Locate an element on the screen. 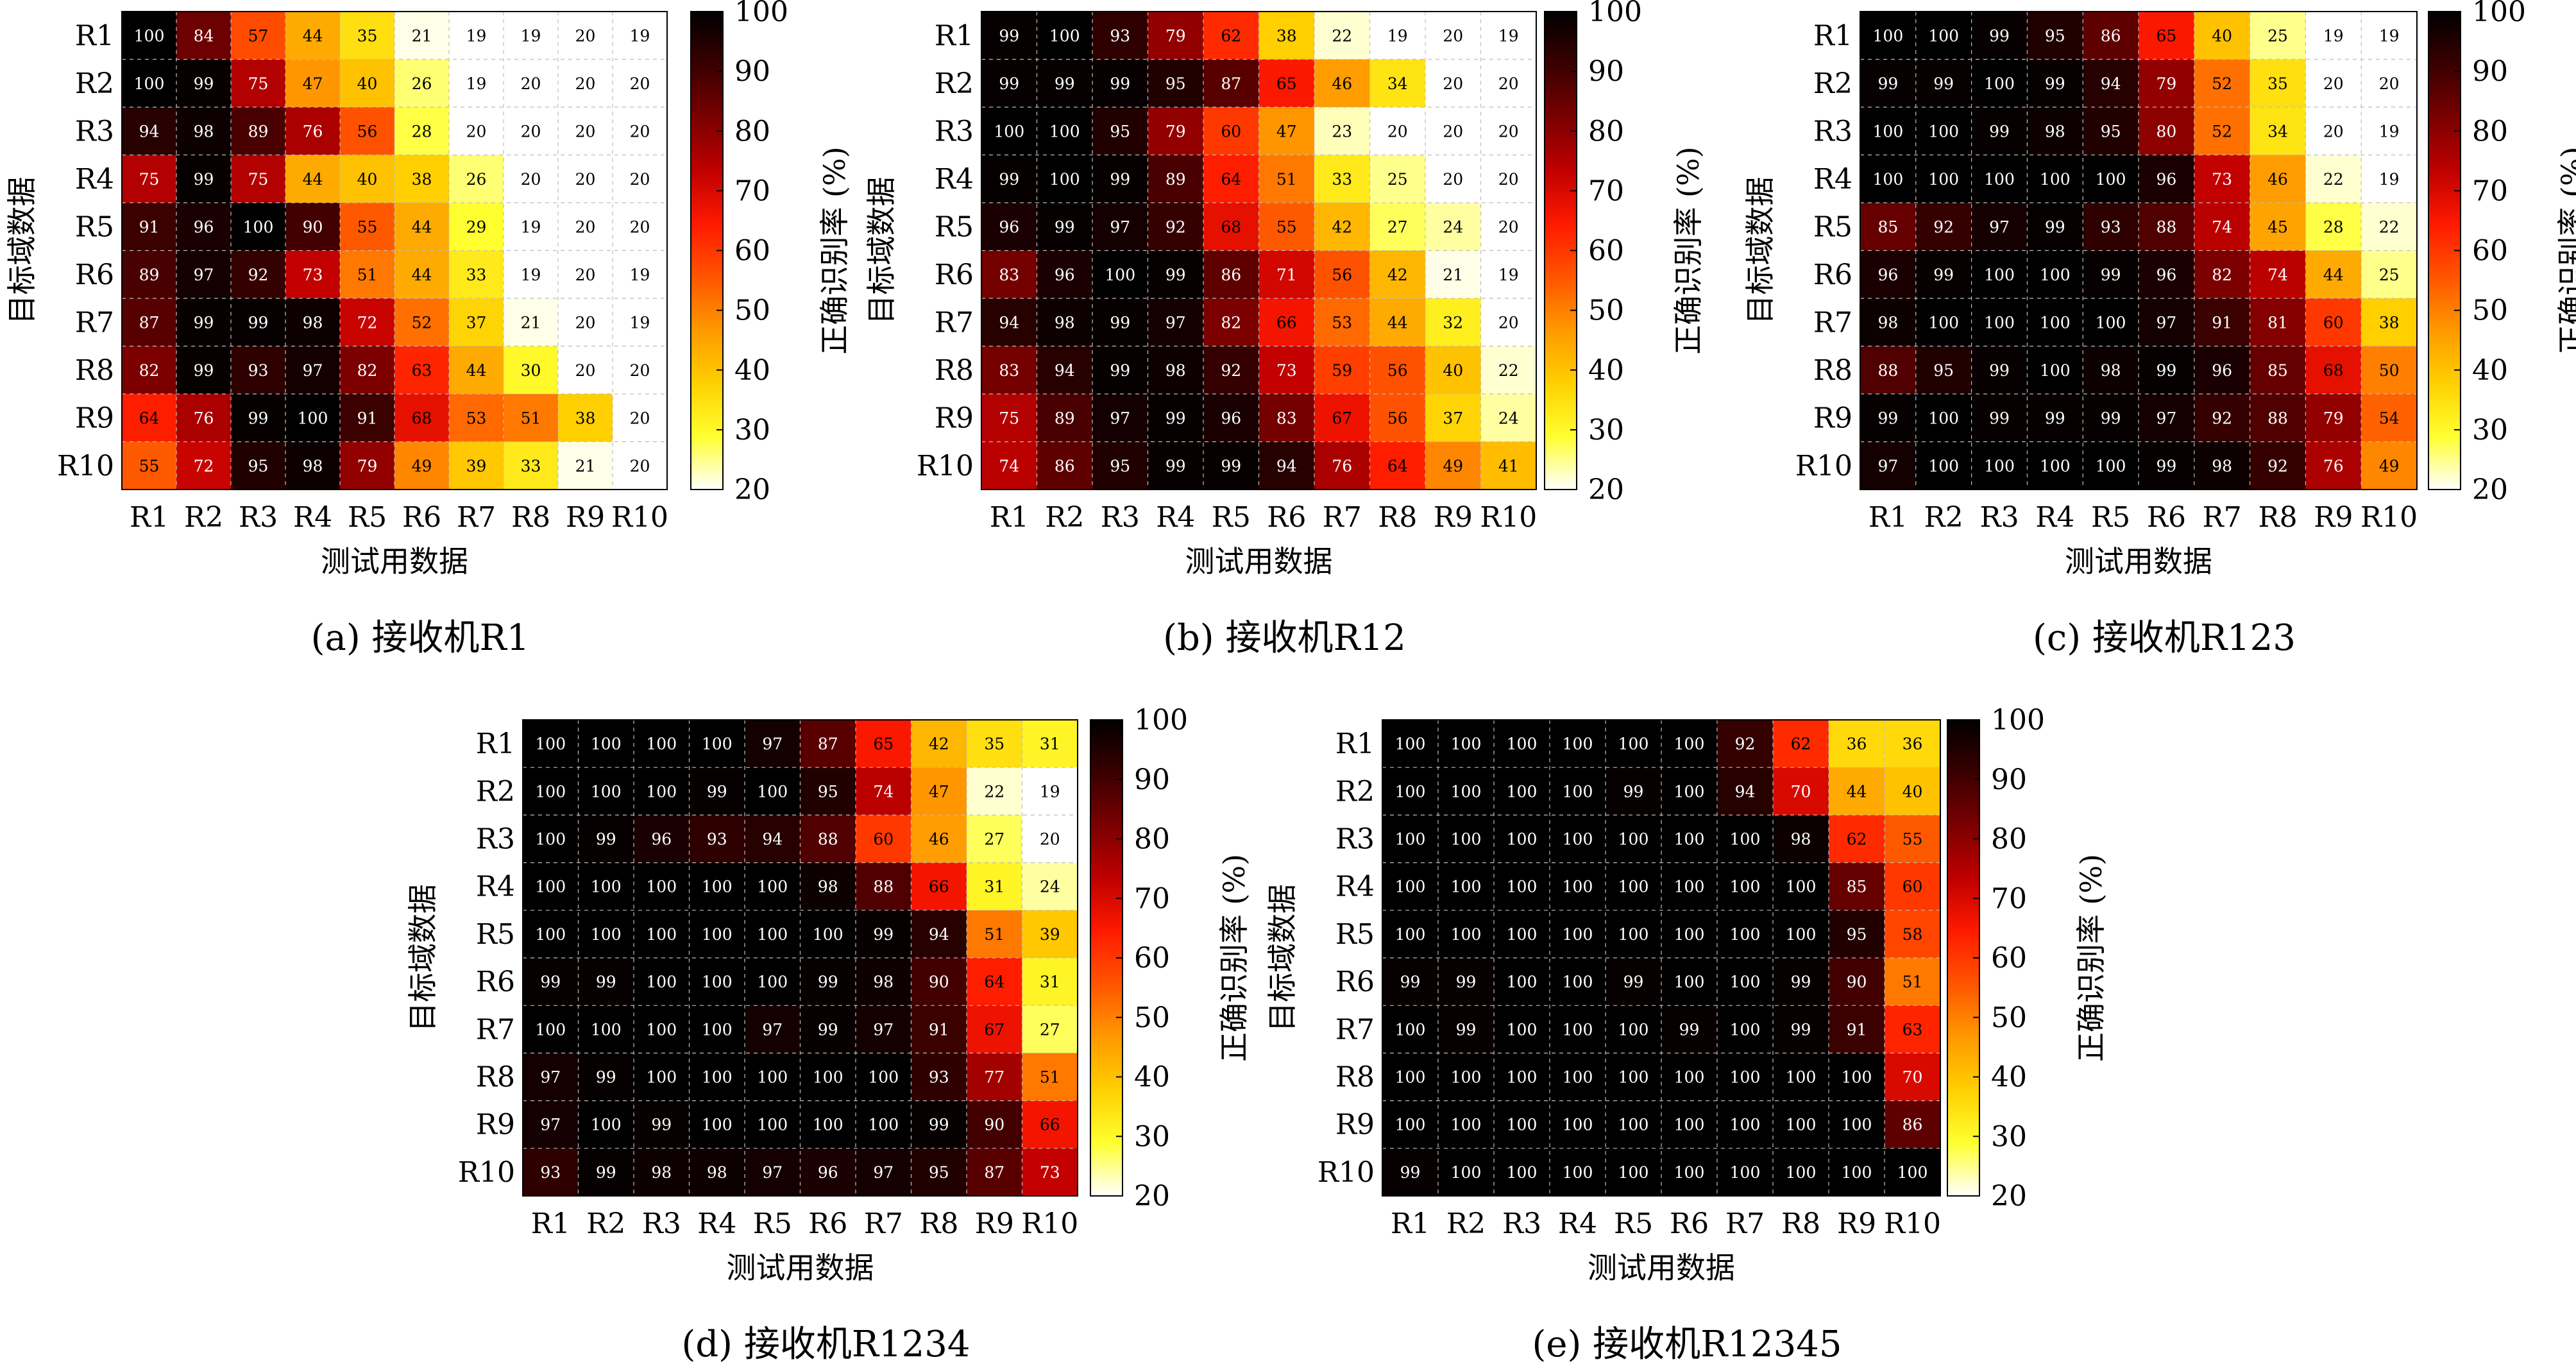 Image resolution: width=2576 pixels, height=1364 pixels. cell-value-label: 81 is located at coordinates (2277, 322).